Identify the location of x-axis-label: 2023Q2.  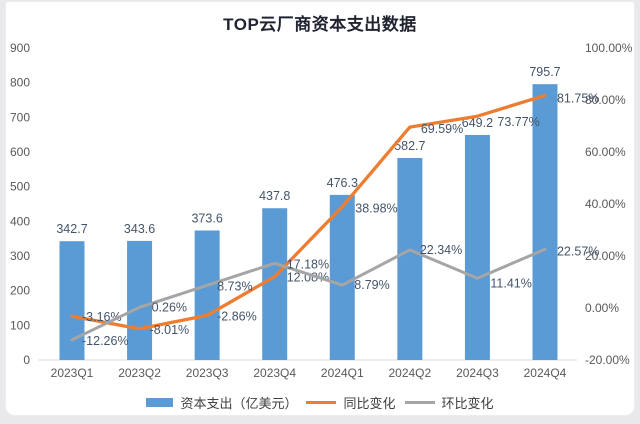
(139, 373).